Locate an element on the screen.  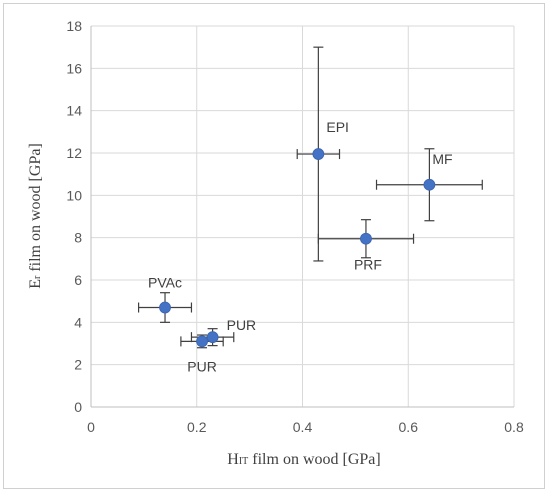
y-tick-label: 4 is located at coordinates (78, 322).